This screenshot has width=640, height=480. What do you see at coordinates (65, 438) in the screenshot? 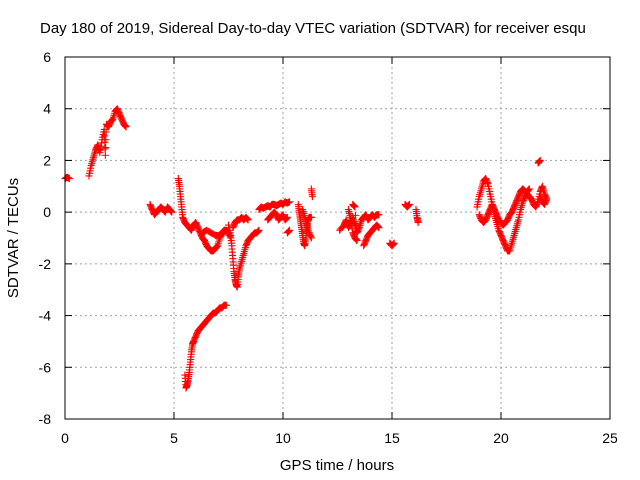
I see `x-tick-label: 0` at bounding box center [65, 438].